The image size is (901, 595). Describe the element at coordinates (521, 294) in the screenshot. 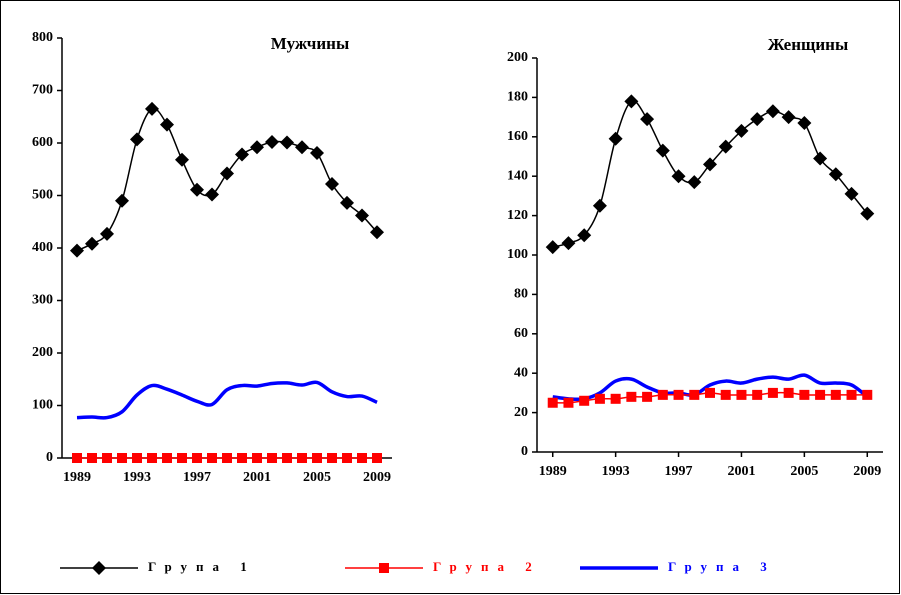

I see `y-tick-label: 80` at that location.